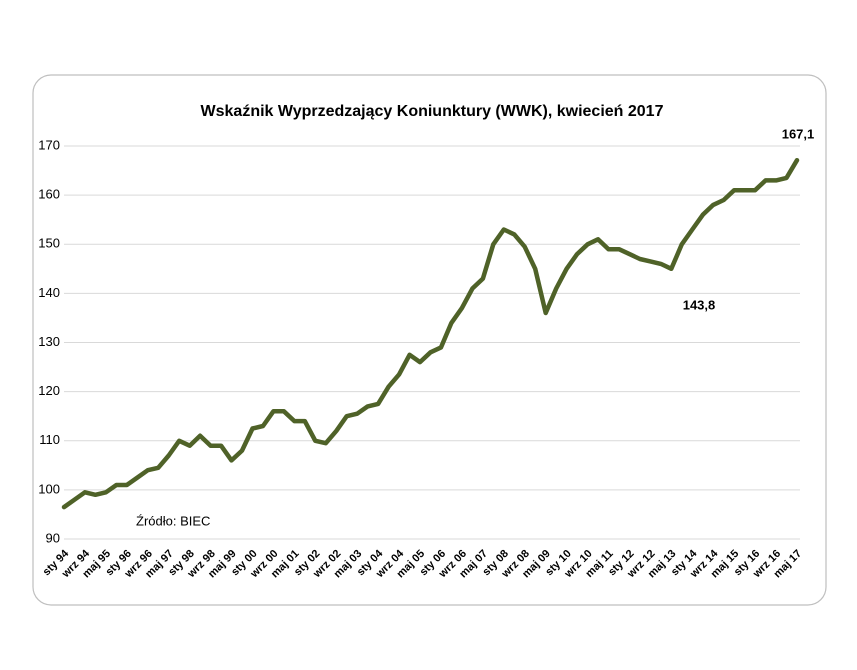  I want to click on source-note: Źródło: BIEC, so click(173, 520).